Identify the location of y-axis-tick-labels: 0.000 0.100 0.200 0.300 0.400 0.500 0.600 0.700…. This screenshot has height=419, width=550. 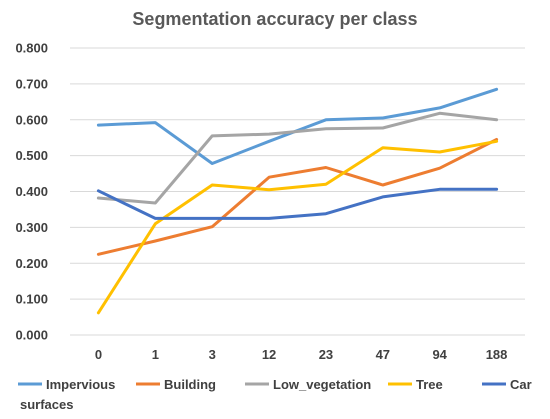
(31, 192).